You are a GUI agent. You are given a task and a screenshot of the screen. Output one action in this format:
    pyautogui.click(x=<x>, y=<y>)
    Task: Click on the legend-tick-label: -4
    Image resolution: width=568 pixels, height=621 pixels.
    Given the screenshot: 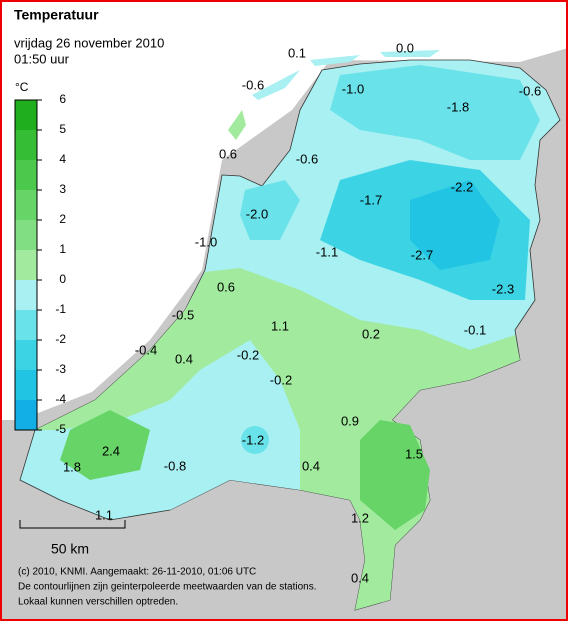 What is the action you would take?
    pyautogui.click(x=60, y=399)
    